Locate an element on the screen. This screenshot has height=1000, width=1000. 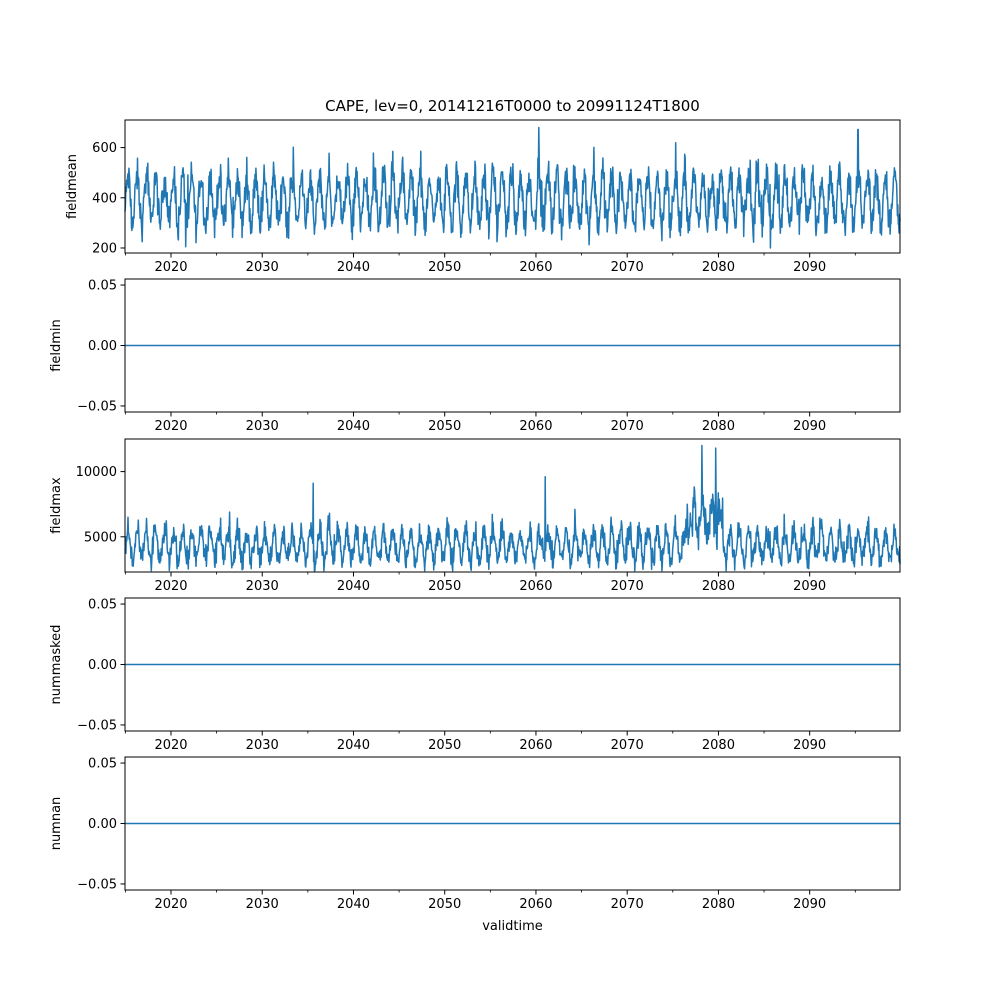
y-tick-label: 10000 is located at coordinates (96, 472).